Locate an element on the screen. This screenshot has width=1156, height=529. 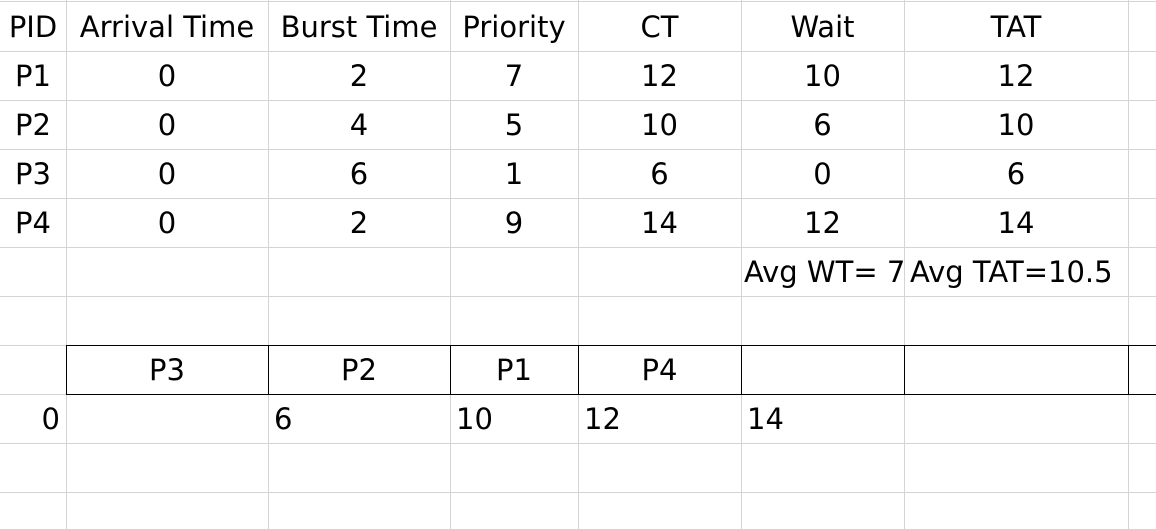
avg-turnaround-time: Avg TAT=10.5 is located at coordinates (1011, 271).